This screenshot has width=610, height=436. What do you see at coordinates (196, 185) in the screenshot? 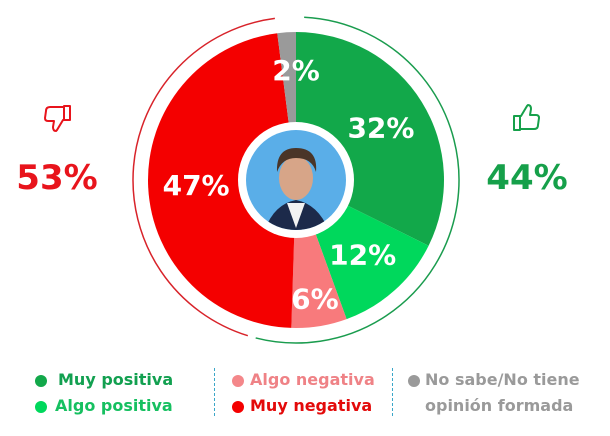
I see `slice-label: 47%` at bounding box center [196, 185].